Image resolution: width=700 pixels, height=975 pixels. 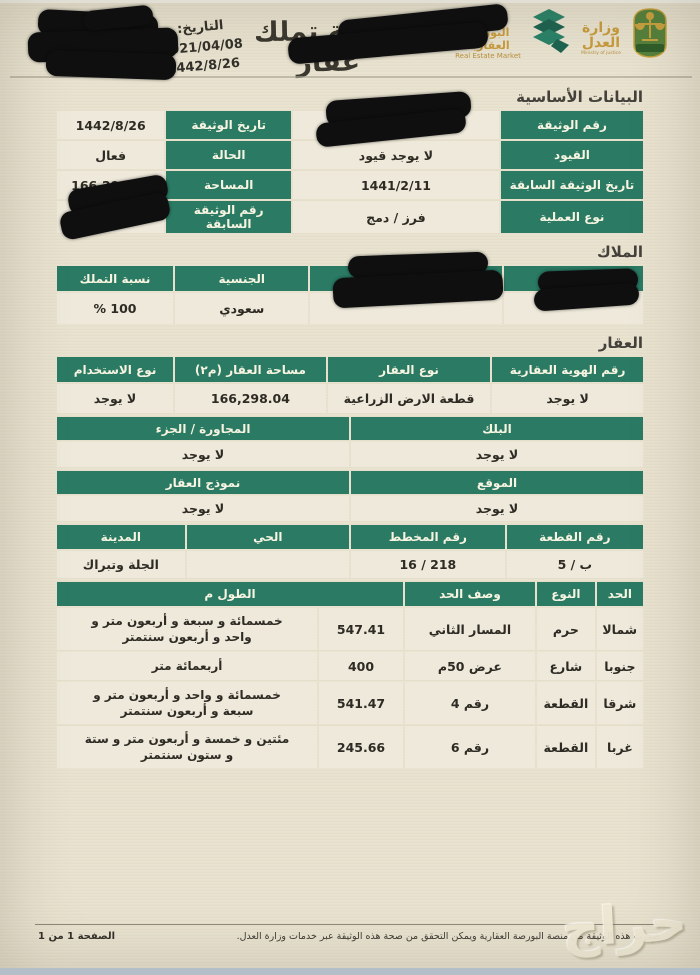 I want to click on table-header-row: الحد النوع وصف الحد الطول م, so click(x=350, y=594).